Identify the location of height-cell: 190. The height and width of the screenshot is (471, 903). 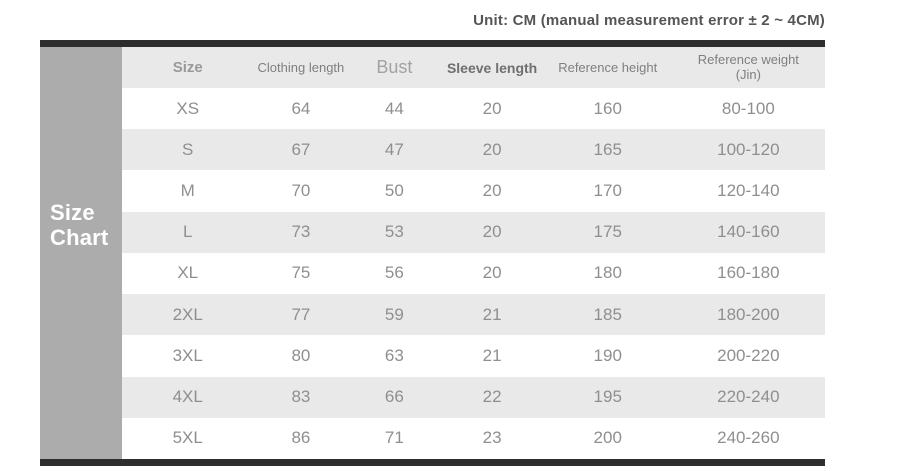
(607, 355).